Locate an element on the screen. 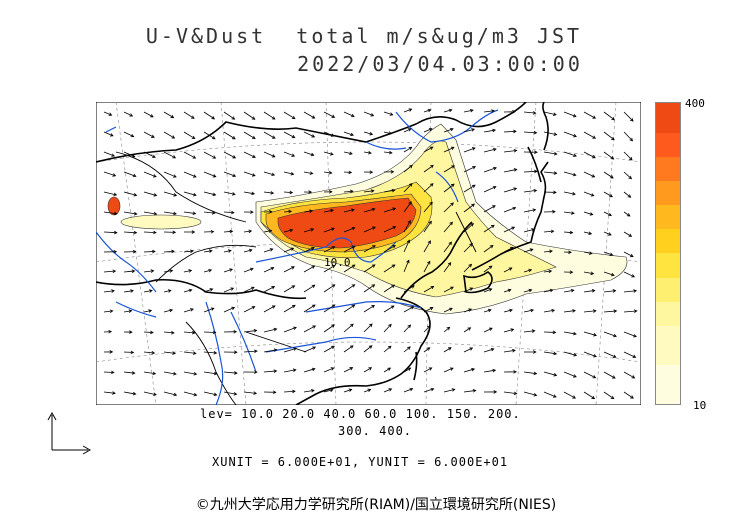 This screenshot has width=752, height=532. contour-label: 10.0 is located at coordinates (337, 262).